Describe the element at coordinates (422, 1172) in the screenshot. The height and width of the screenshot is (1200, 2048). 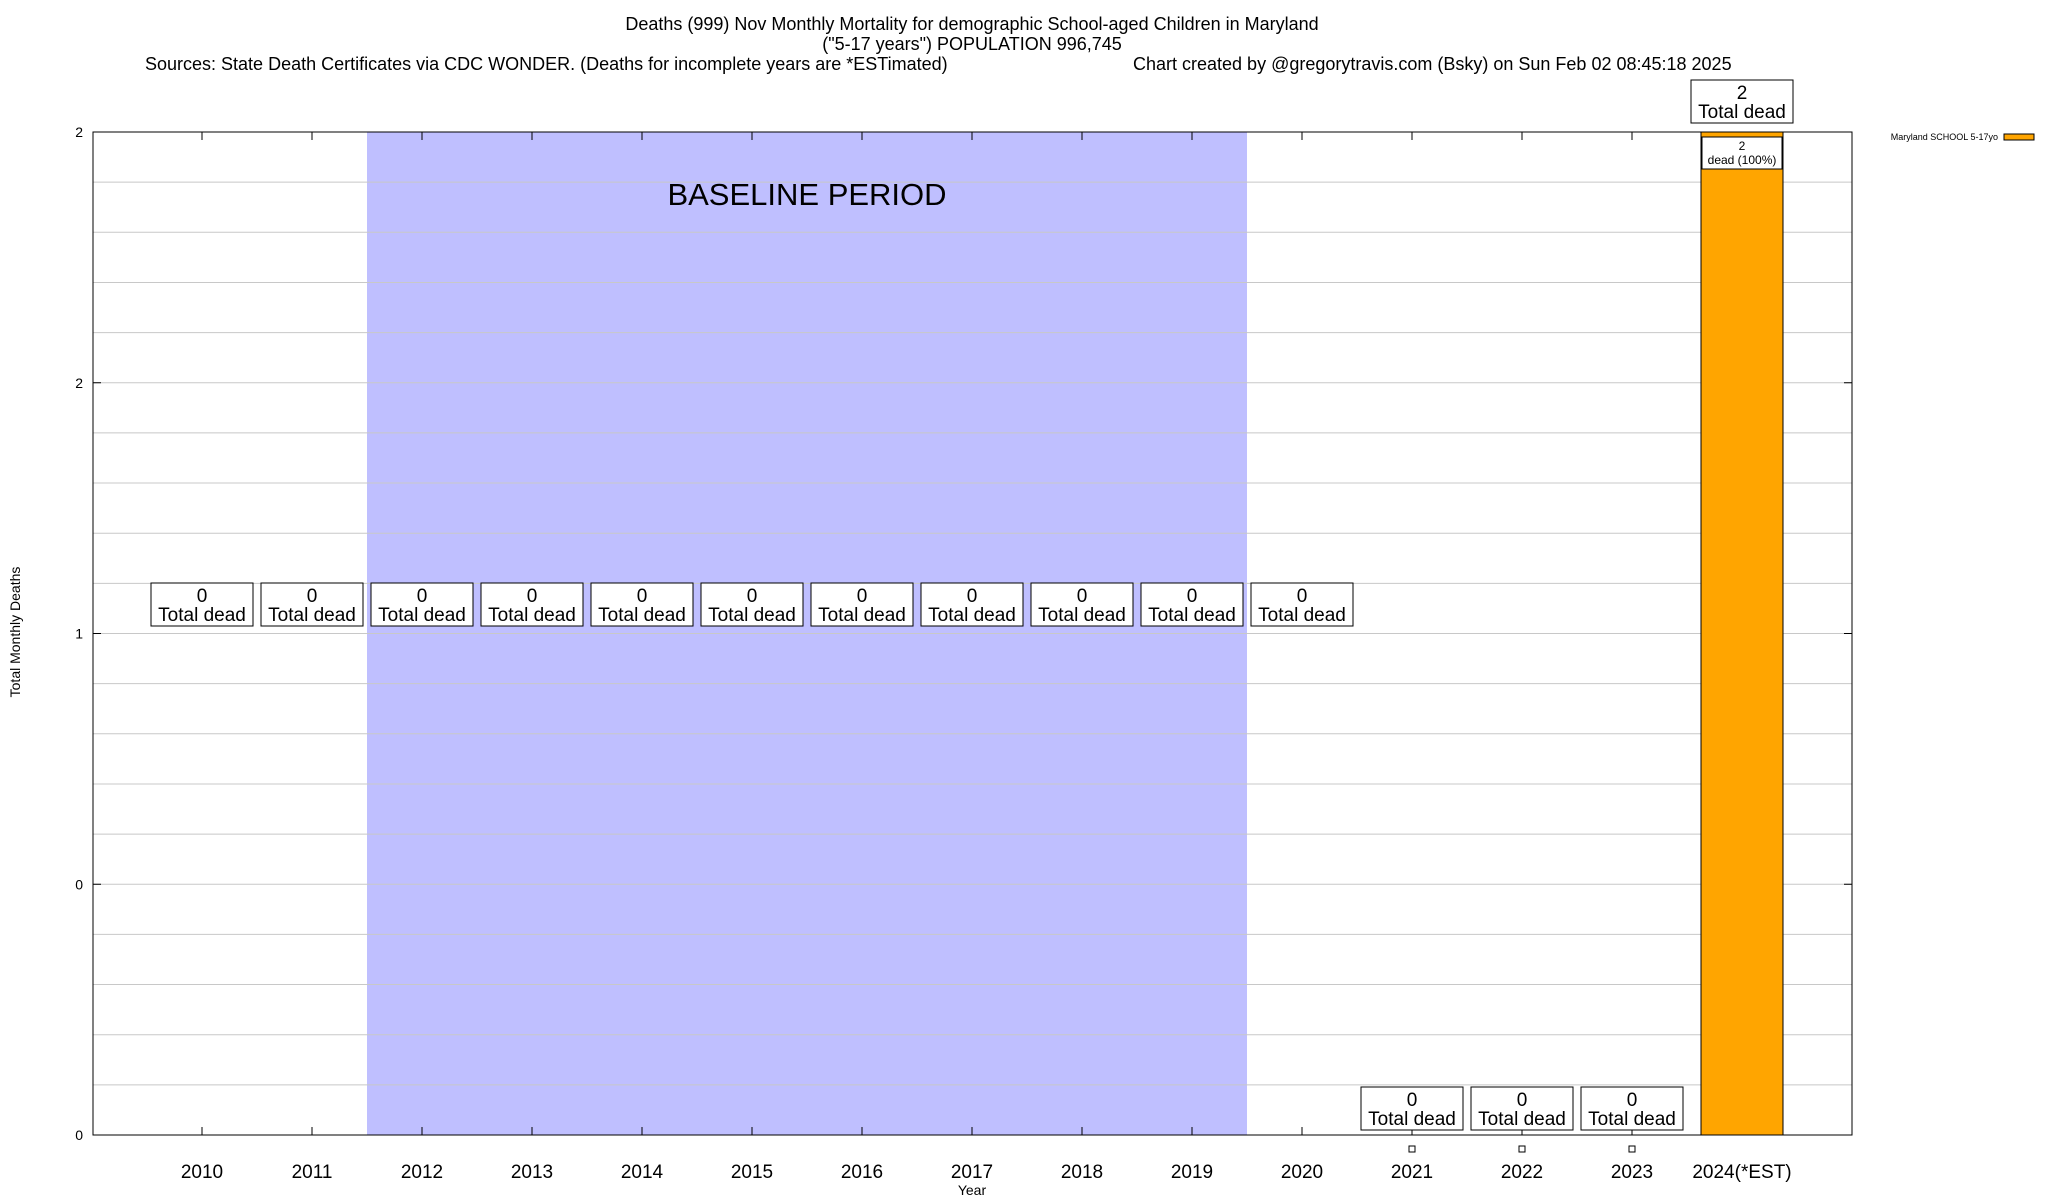
I see `x-tick-label: 2012` at that location.